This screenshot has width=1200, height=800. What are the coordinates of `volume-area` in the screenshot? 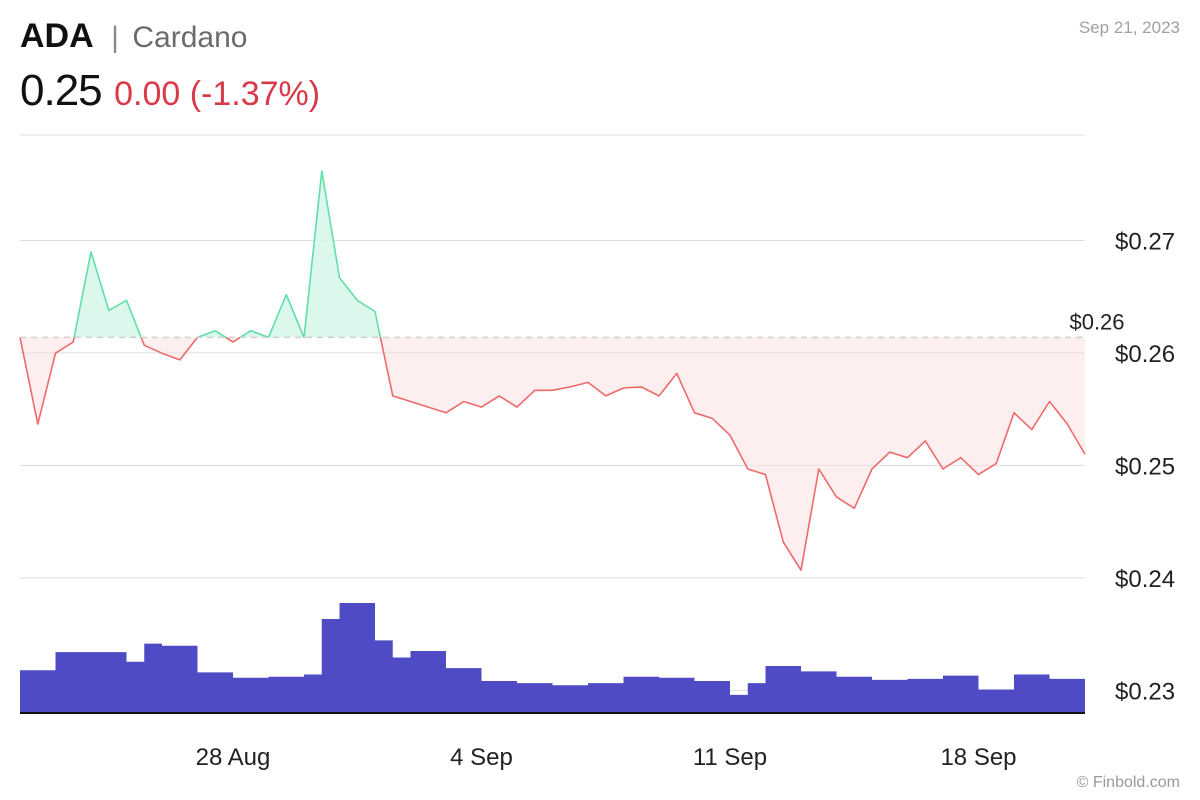 It's located at (552, 658).